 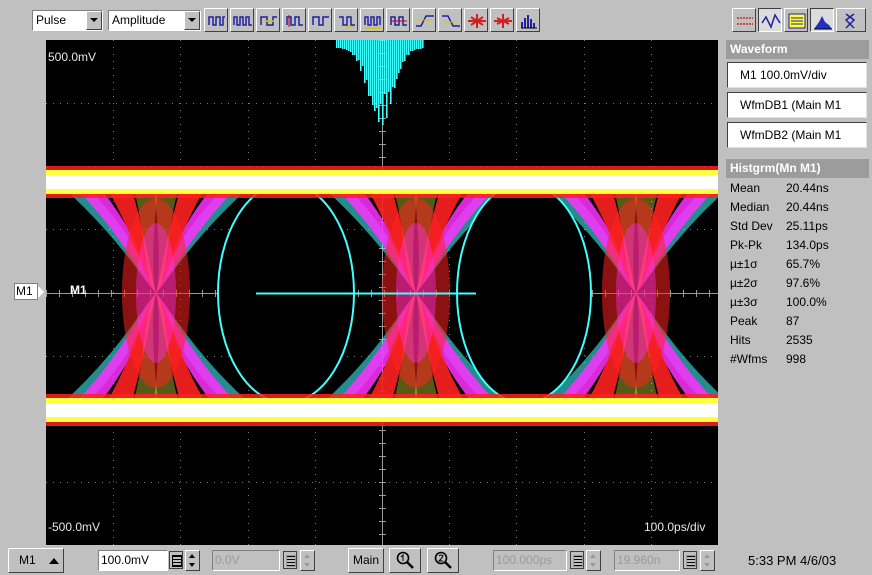 I want to click on amplitude-pulse-icon, so click(x=294, y=21).